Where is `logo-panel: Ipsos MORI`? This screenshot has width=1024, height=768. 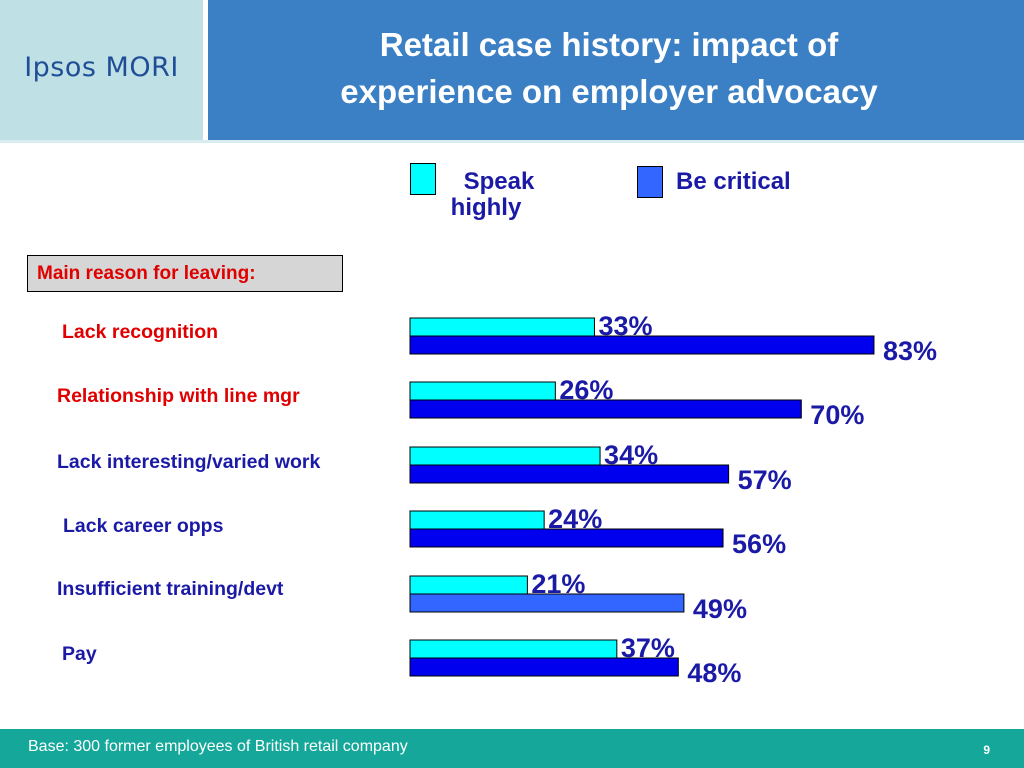 logo-panel: Ipsos MORI is located at coordinates (101, 70).